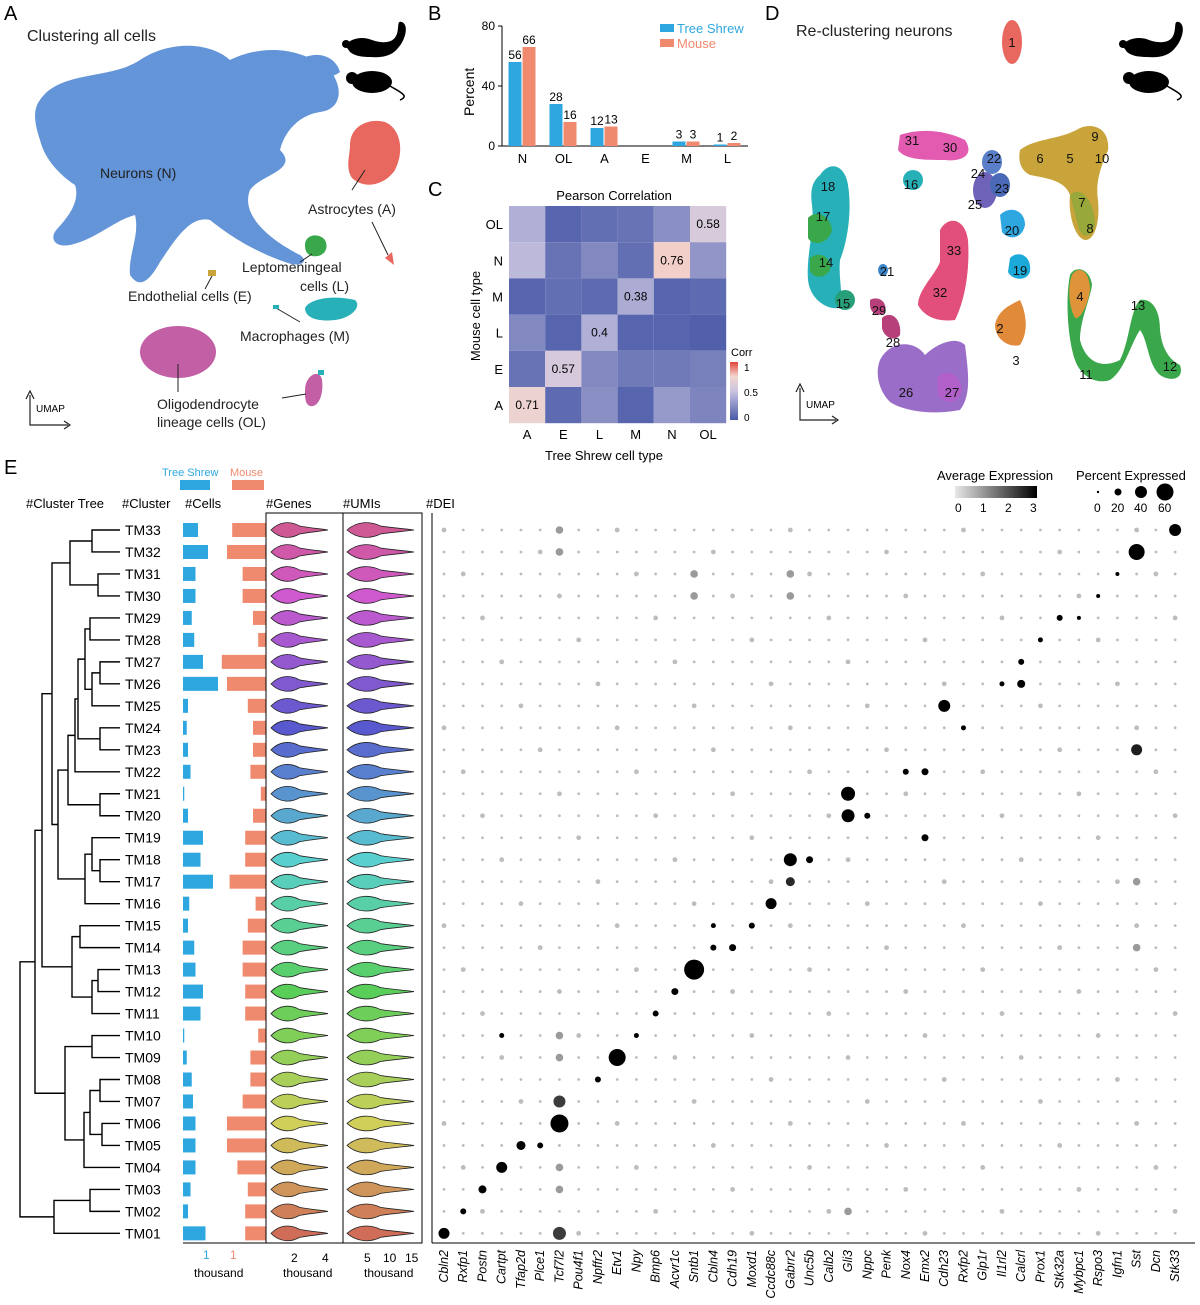  What do you see at coordinates (983, 508) in the screenshot?
I see `avg-expr-tick-1: 1` at bounding box center [983, 508].